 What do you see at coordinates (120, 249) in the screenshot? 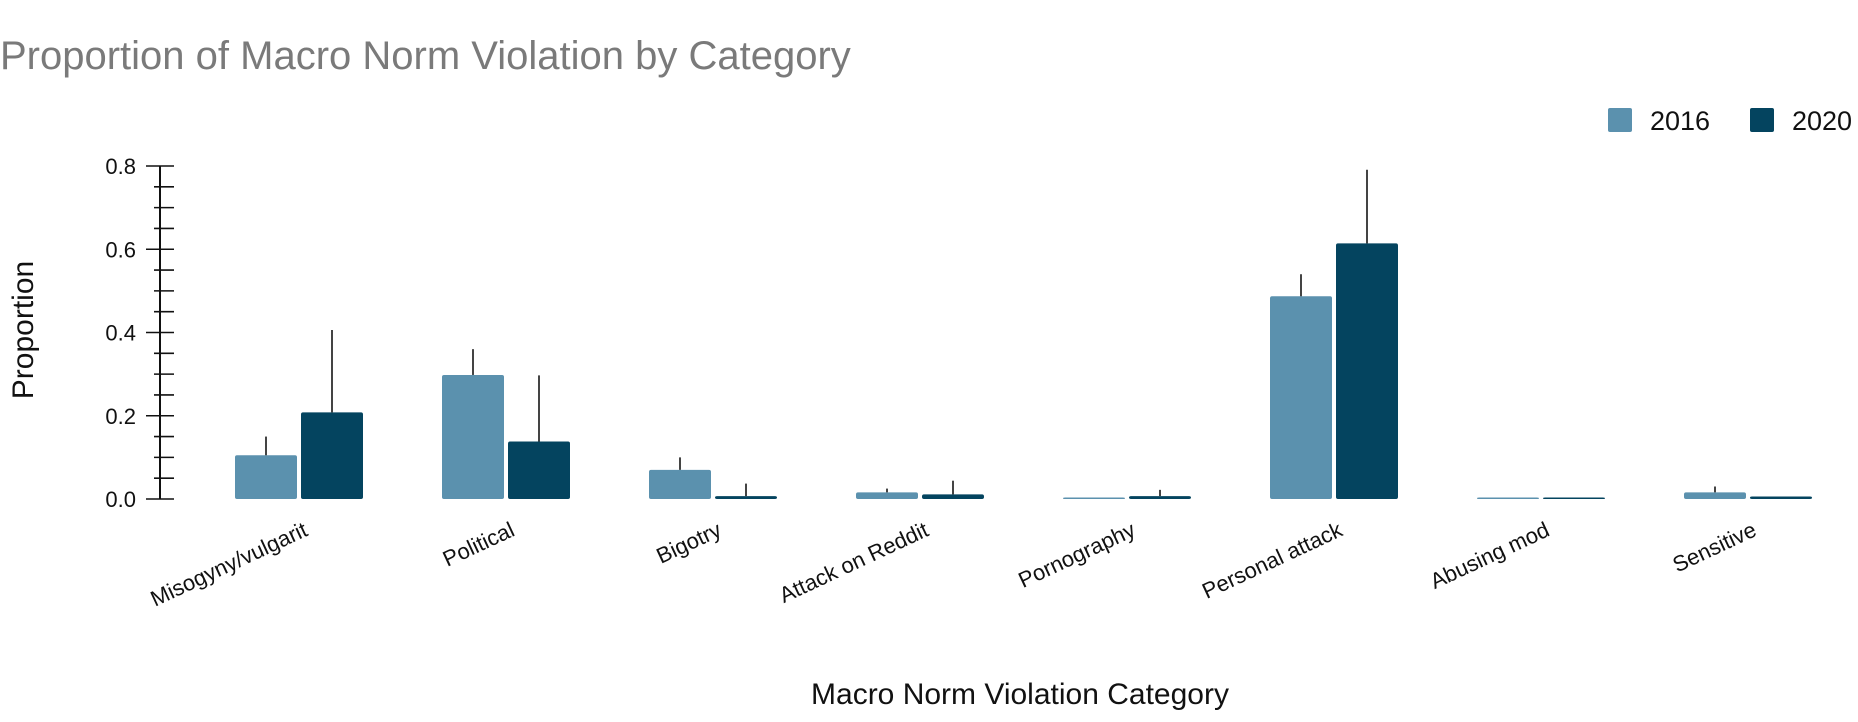
I see `y-tick-label: 0.6` at bounding box center [120, 249].